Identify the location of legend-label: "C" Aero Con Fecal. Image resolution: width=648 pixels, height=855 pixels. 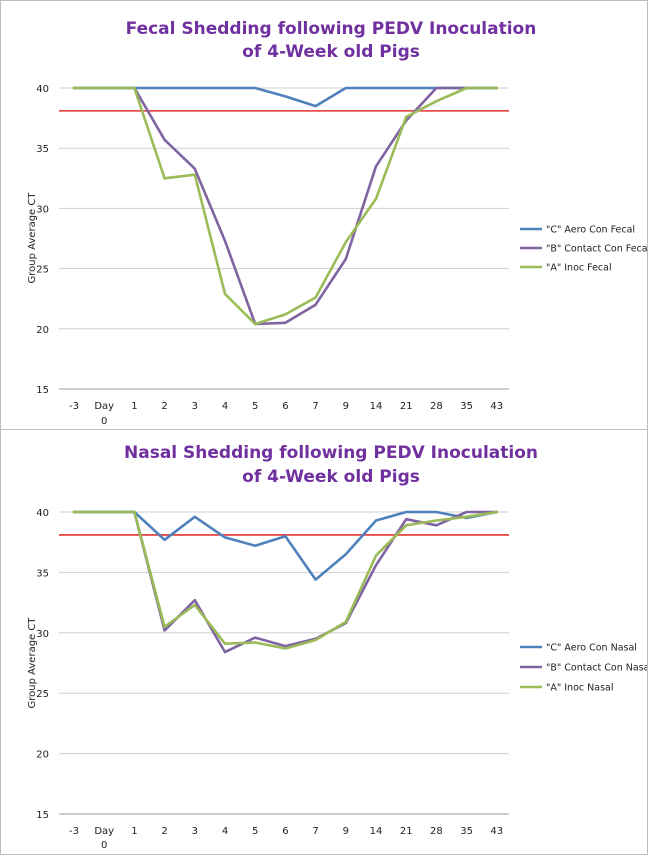
(590, 230).